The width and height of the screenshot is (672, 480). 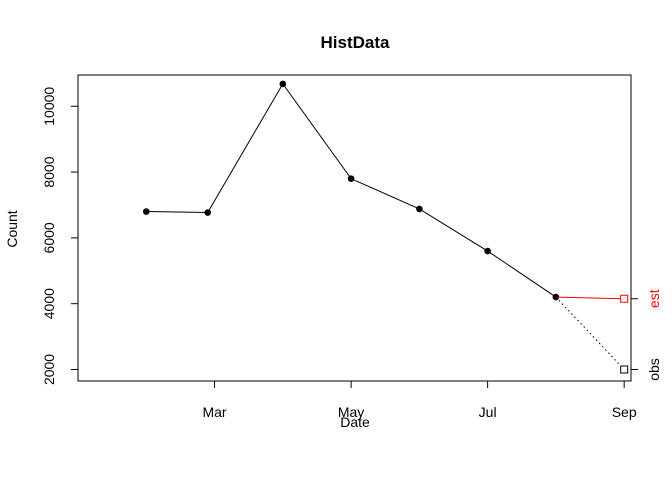 I want to click on y-axis: 2000 4000 6000 8000 10000, so click(x=60, y=236).